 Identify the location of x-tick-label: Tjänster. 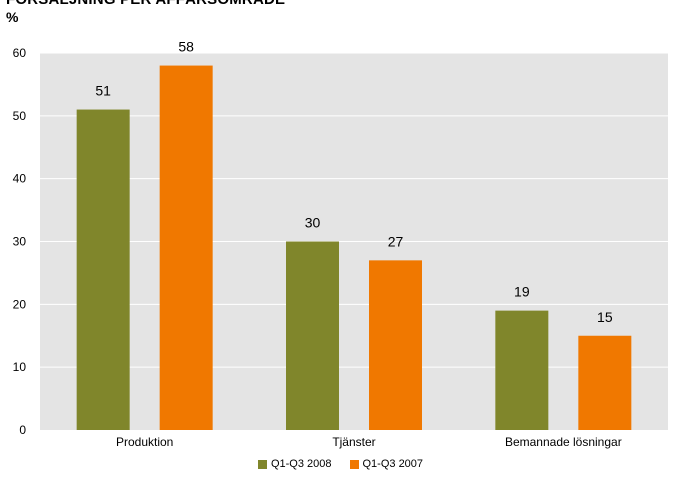
(353, 442).